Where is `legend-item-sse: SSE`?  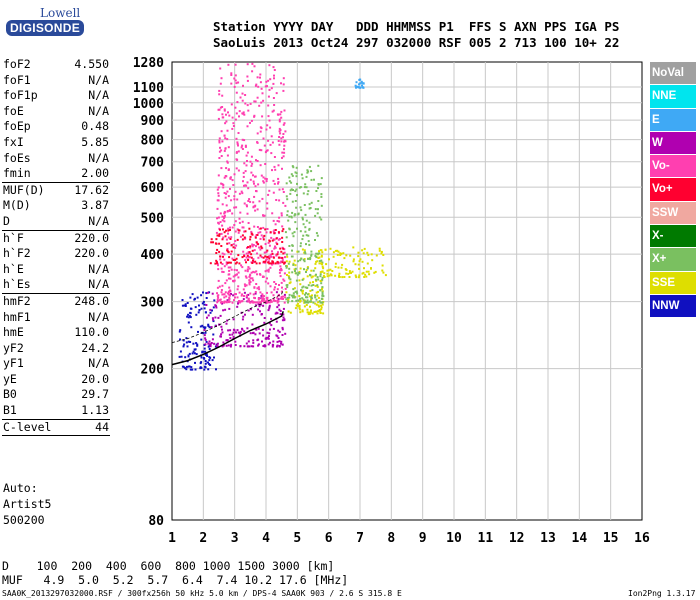
legend-item-sse: SSE is located at coordinates (673, 282).